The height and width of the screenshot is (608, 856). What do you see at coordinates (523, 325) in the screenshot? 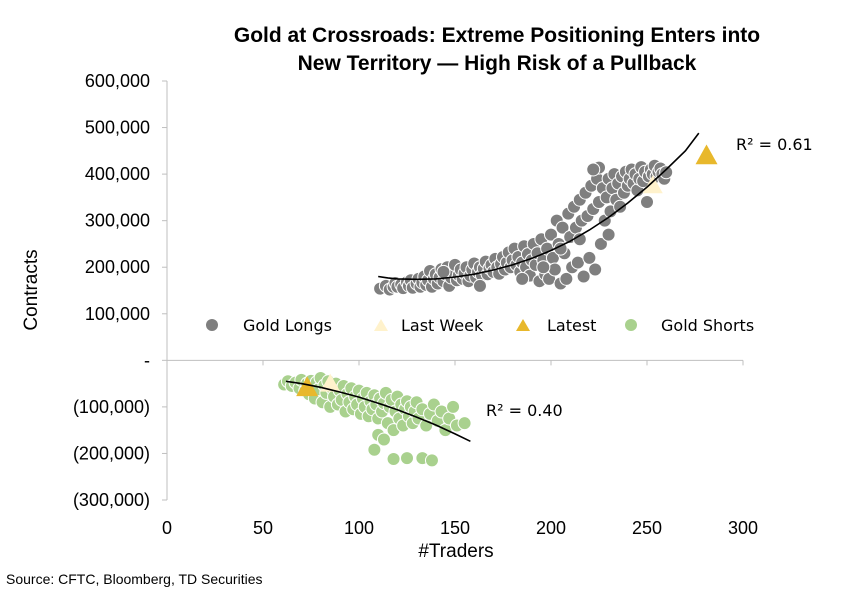
I see `legend-marker-latest` at bounding box center [523, 325].